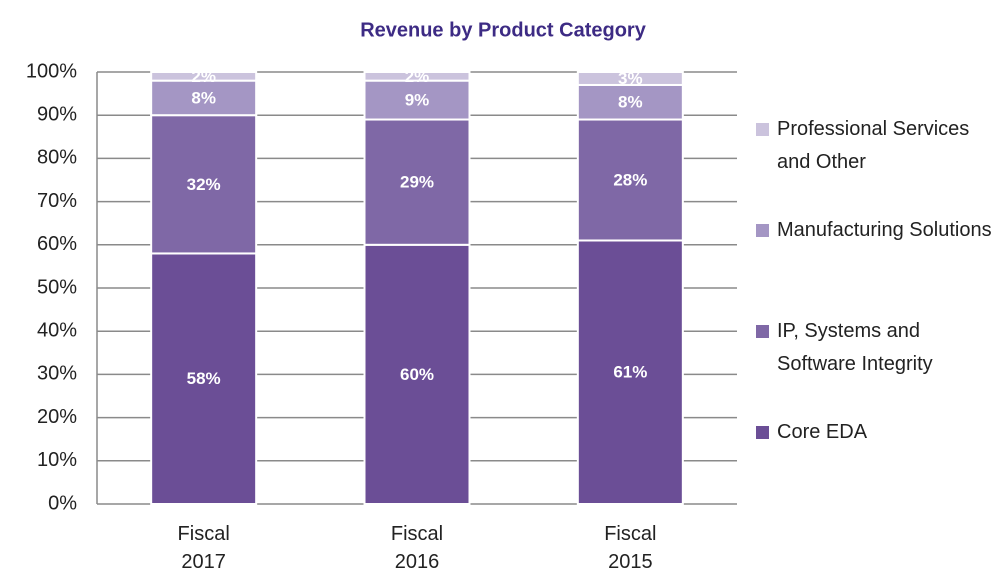 The width and height of the screenshot is (1006, 575). I want to click on legend-label: Core EDA, so click(822, 432).